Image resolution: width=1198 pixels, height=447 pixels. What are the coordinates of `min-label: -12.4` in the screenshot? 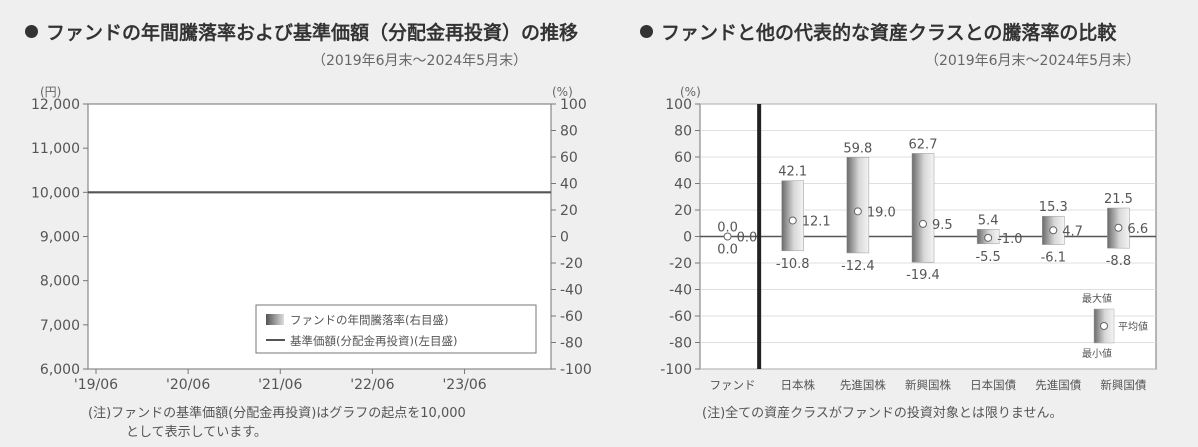 It's located at (858, 266).